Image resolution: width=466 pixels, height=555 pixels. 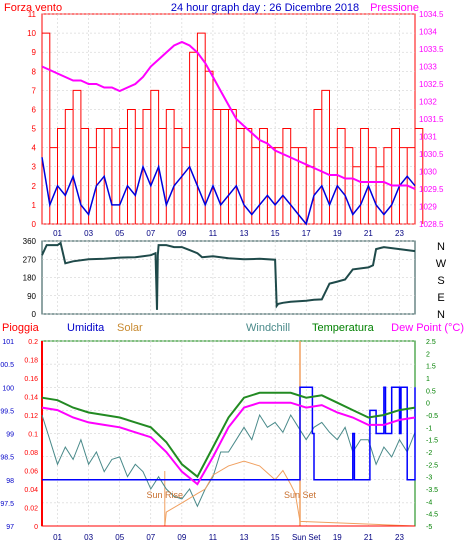 I want to click on temperature-tick-label: -0.5, so click(x=432, y=416).